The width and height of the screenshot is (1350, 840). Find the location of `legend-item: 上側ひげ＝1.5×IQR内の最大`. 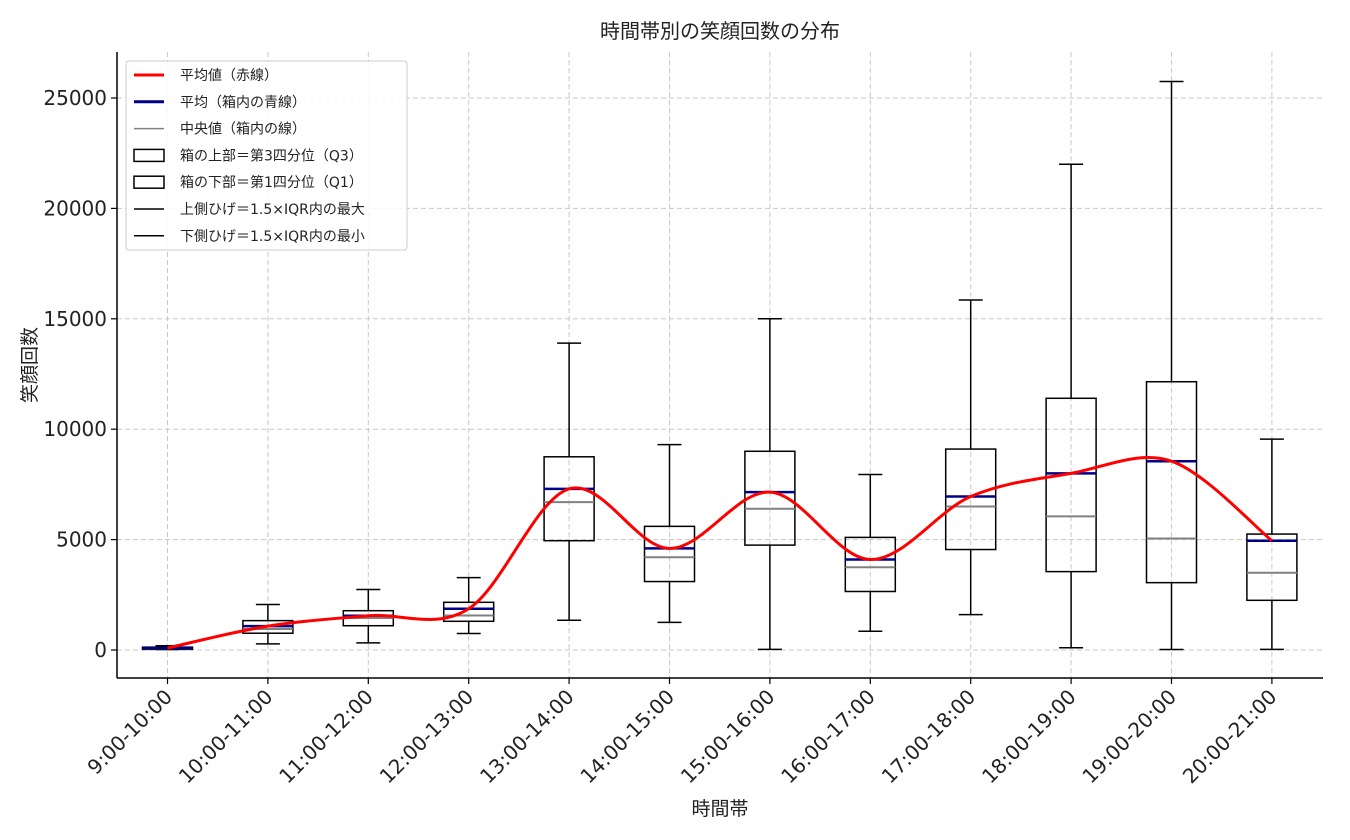

legend-item: 上側ひげ＝1.5×IQR内の最大 is located at coordinates (249, 210).